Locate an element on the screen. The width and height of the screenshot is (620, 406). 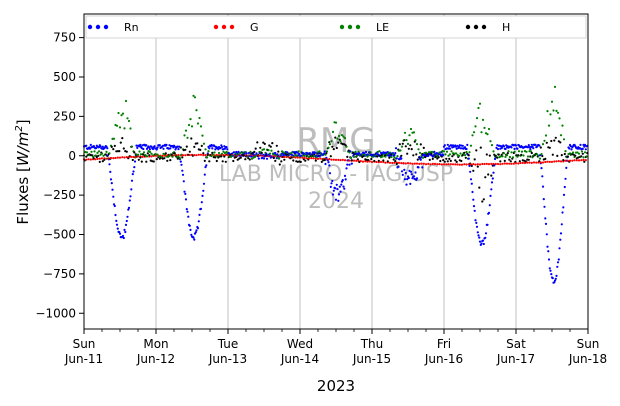
watermark-line-2: LAB MICRO - IAG/USP is located at coordinates (336, 174).